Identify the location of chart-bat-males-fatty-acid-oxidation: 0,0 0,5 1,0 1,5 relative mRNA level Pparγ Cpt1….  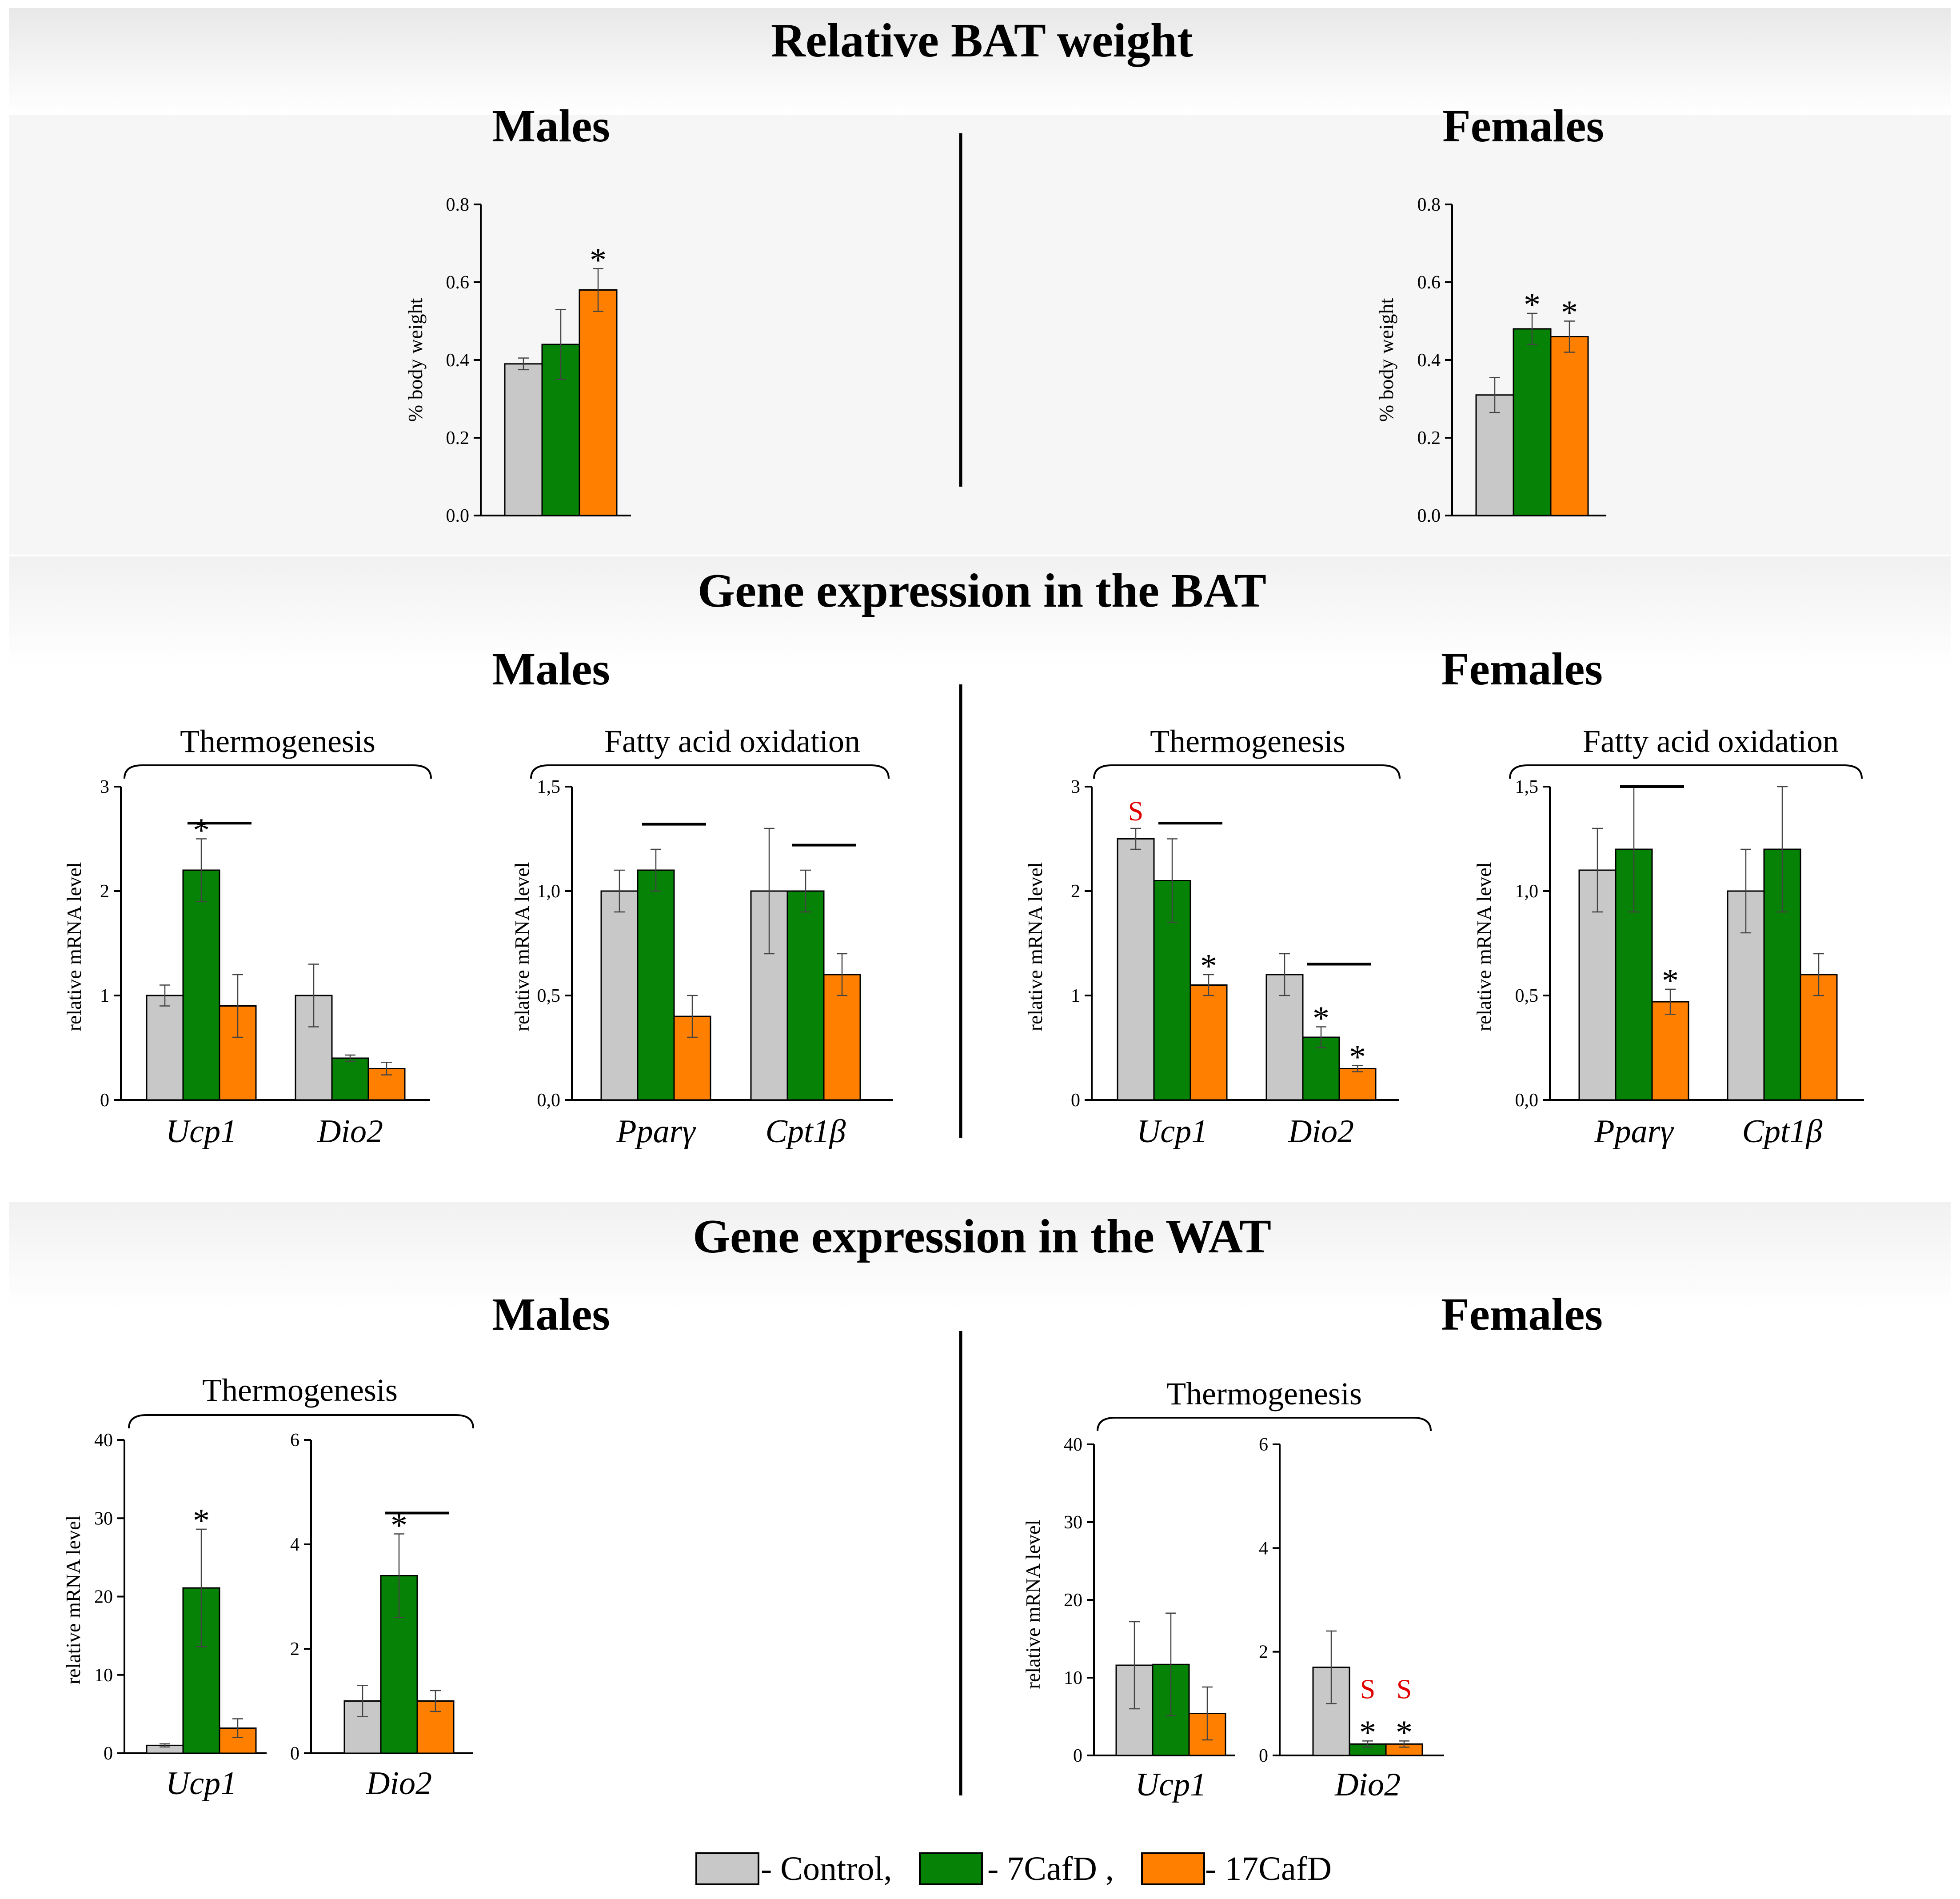
(702, 963).